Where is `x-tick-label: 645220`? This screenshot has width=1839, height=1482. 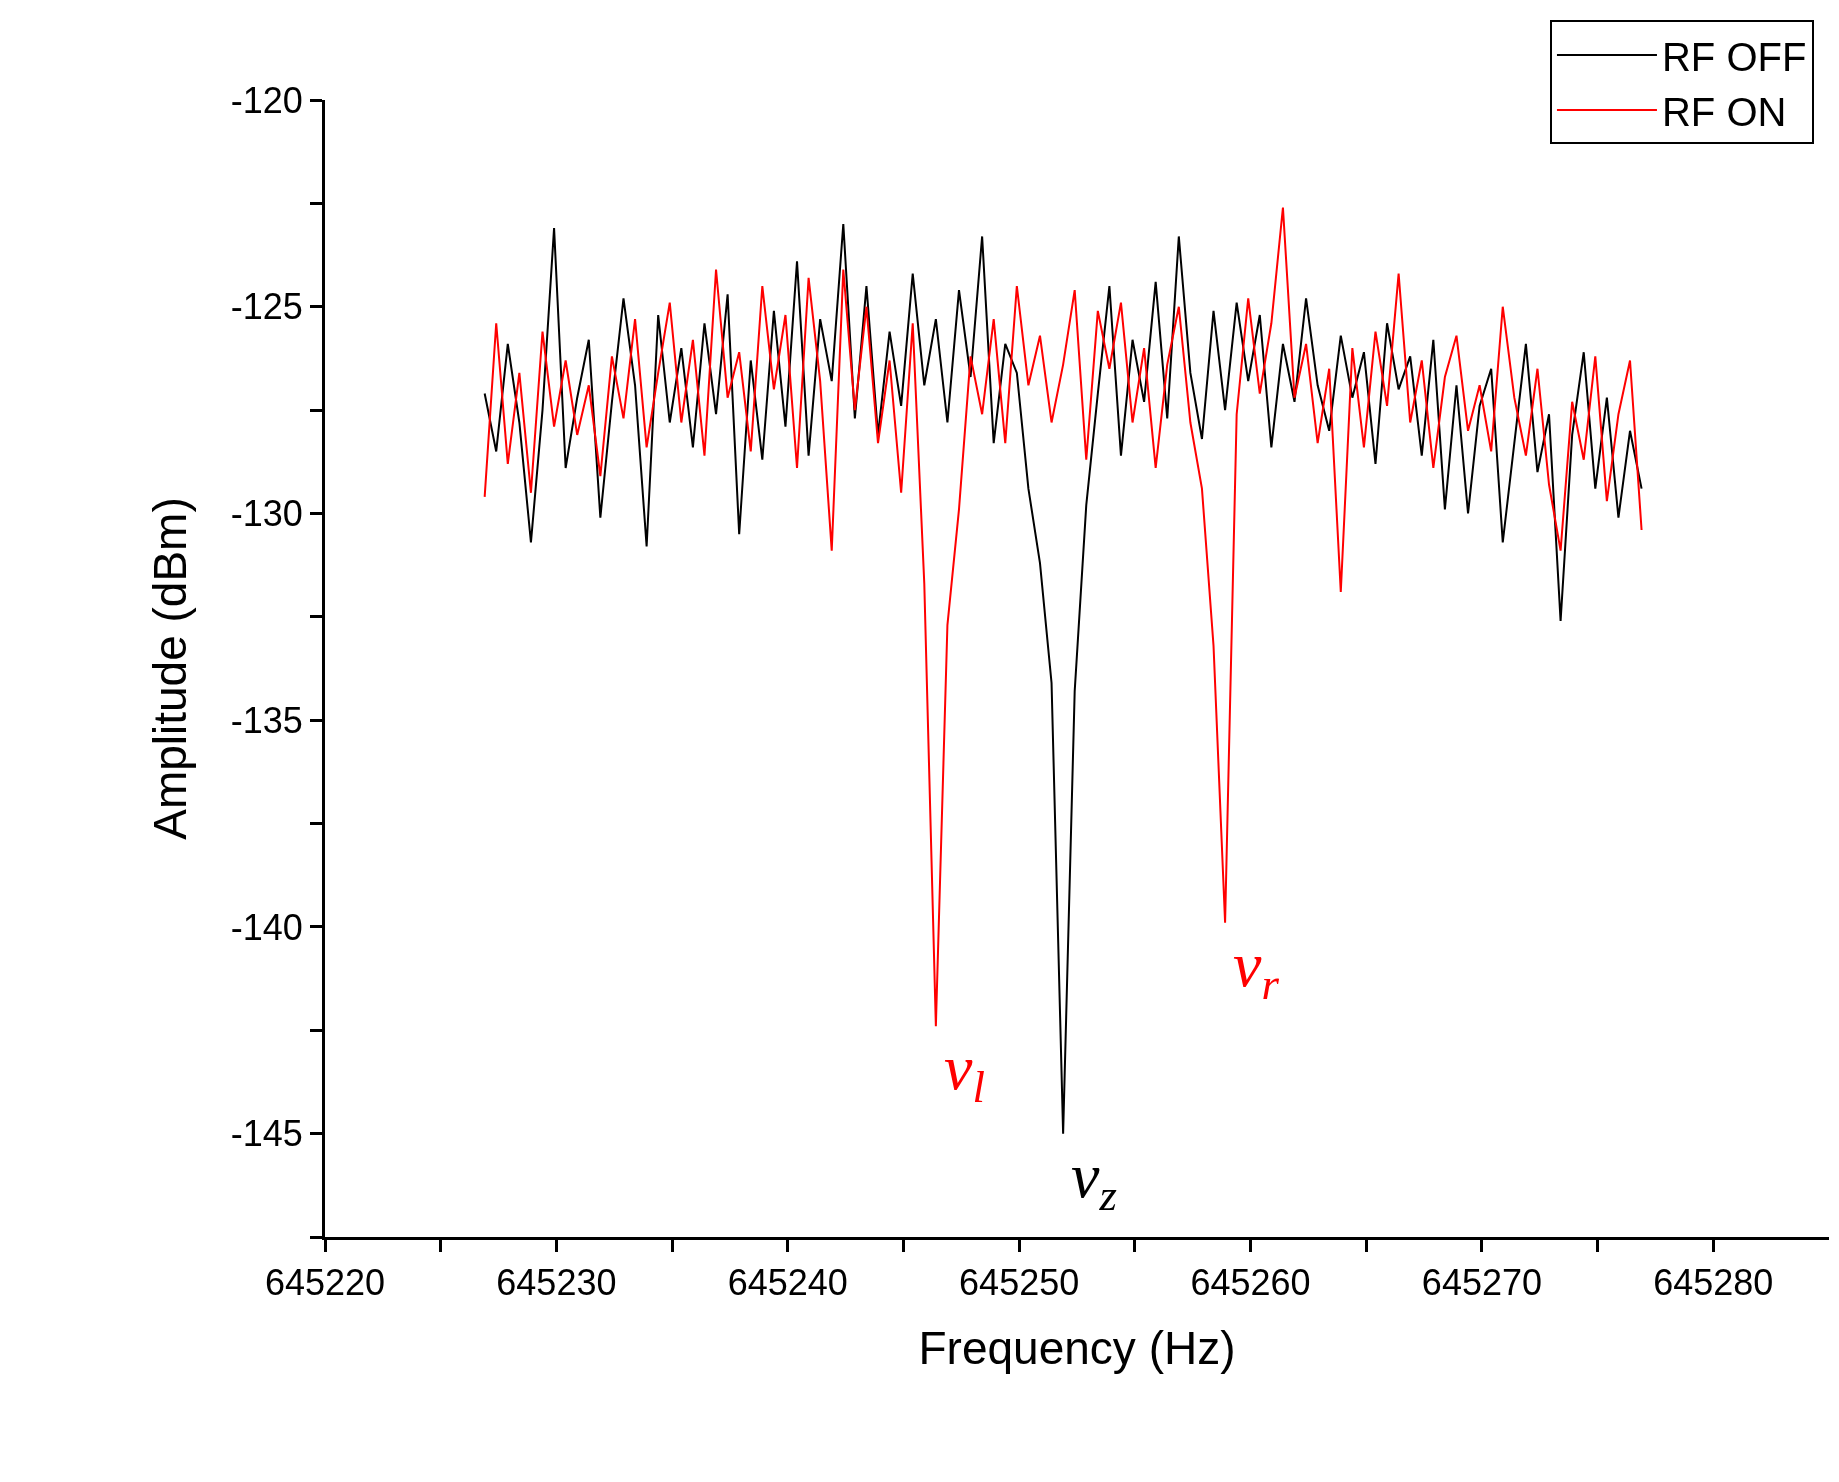 x-tick-label: 645220 is located at coordinates (325, 1283).